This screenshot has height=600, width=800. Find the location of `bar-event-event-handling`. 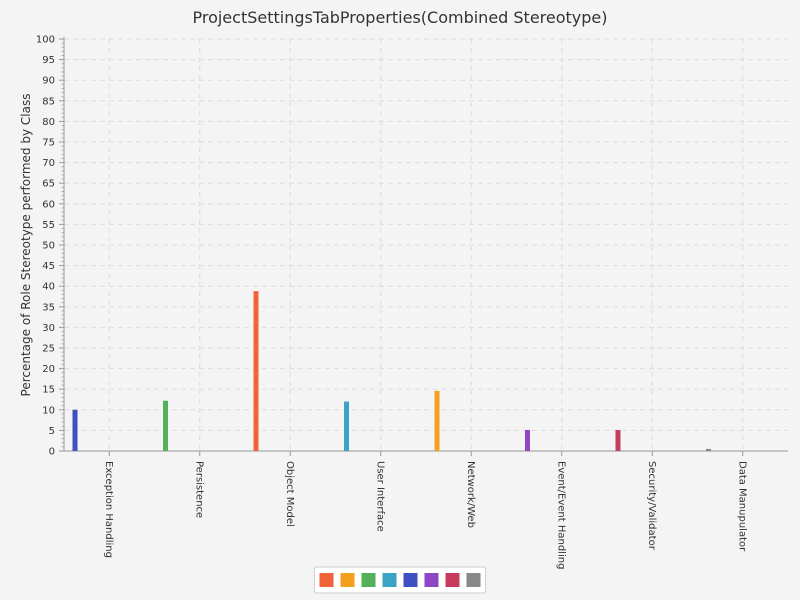

bar-event-event-handling is located at coordinates (527, 440).